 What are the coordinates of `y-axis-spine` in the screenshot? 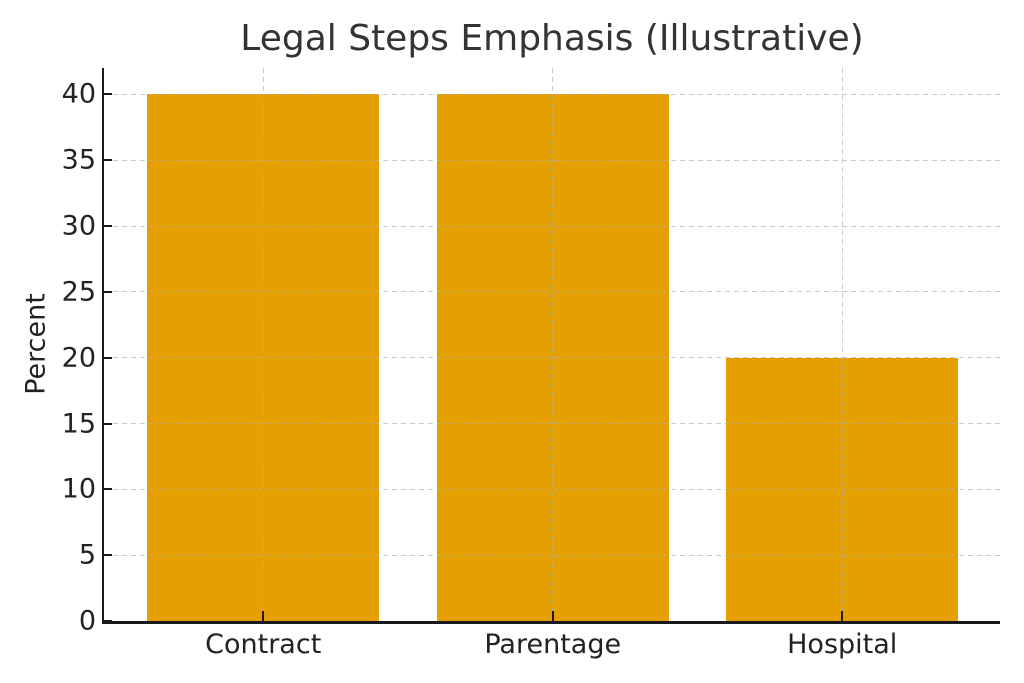 It's located at (103, 346).